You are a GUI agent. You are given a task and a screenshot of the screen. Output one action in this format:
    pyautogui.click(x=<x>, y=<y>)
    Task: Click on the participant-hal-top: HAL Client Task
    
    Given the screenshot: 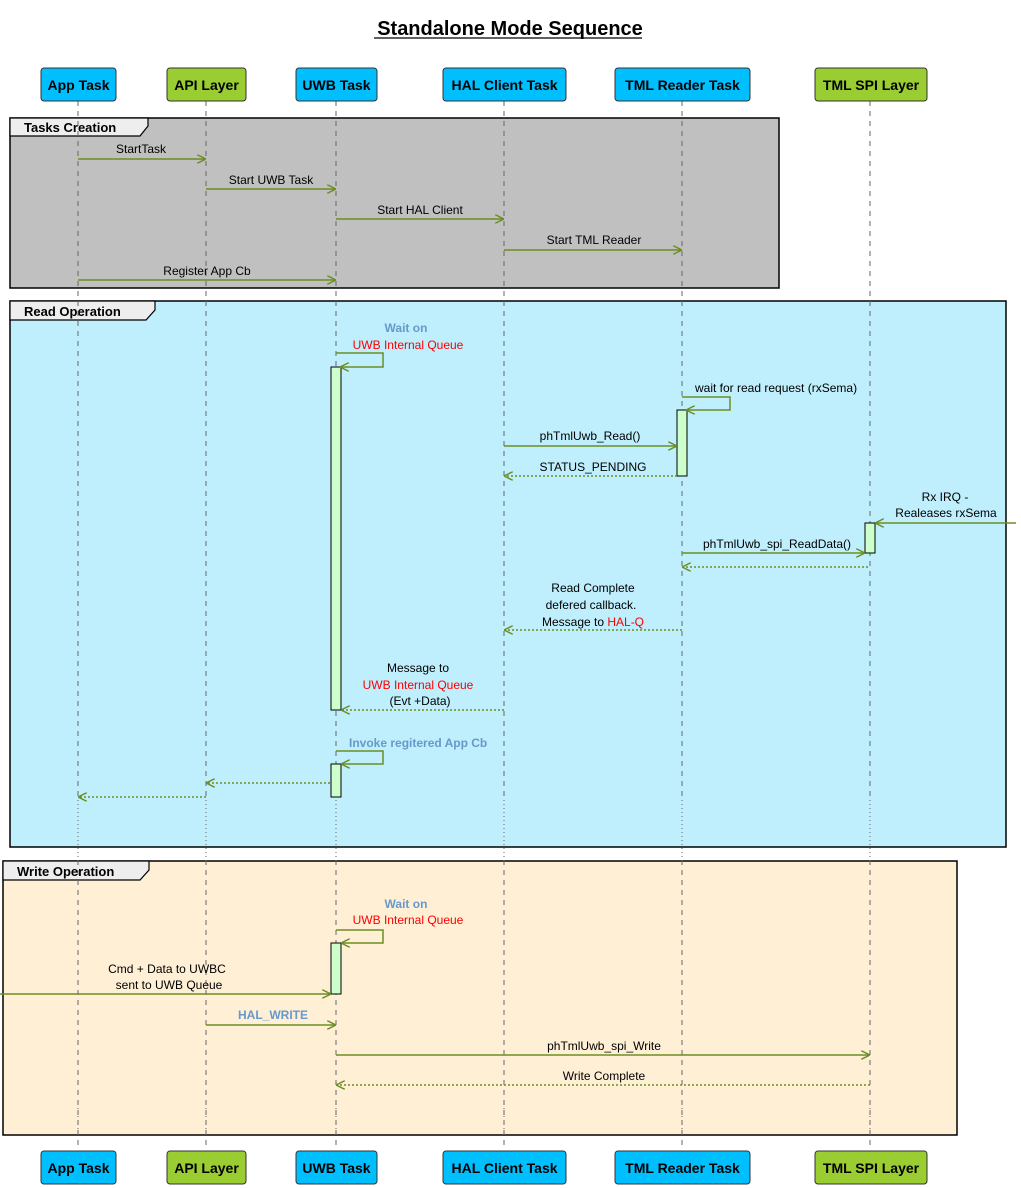 What is the action you would take?
    pyautogui.click(x=504, y=84)
    